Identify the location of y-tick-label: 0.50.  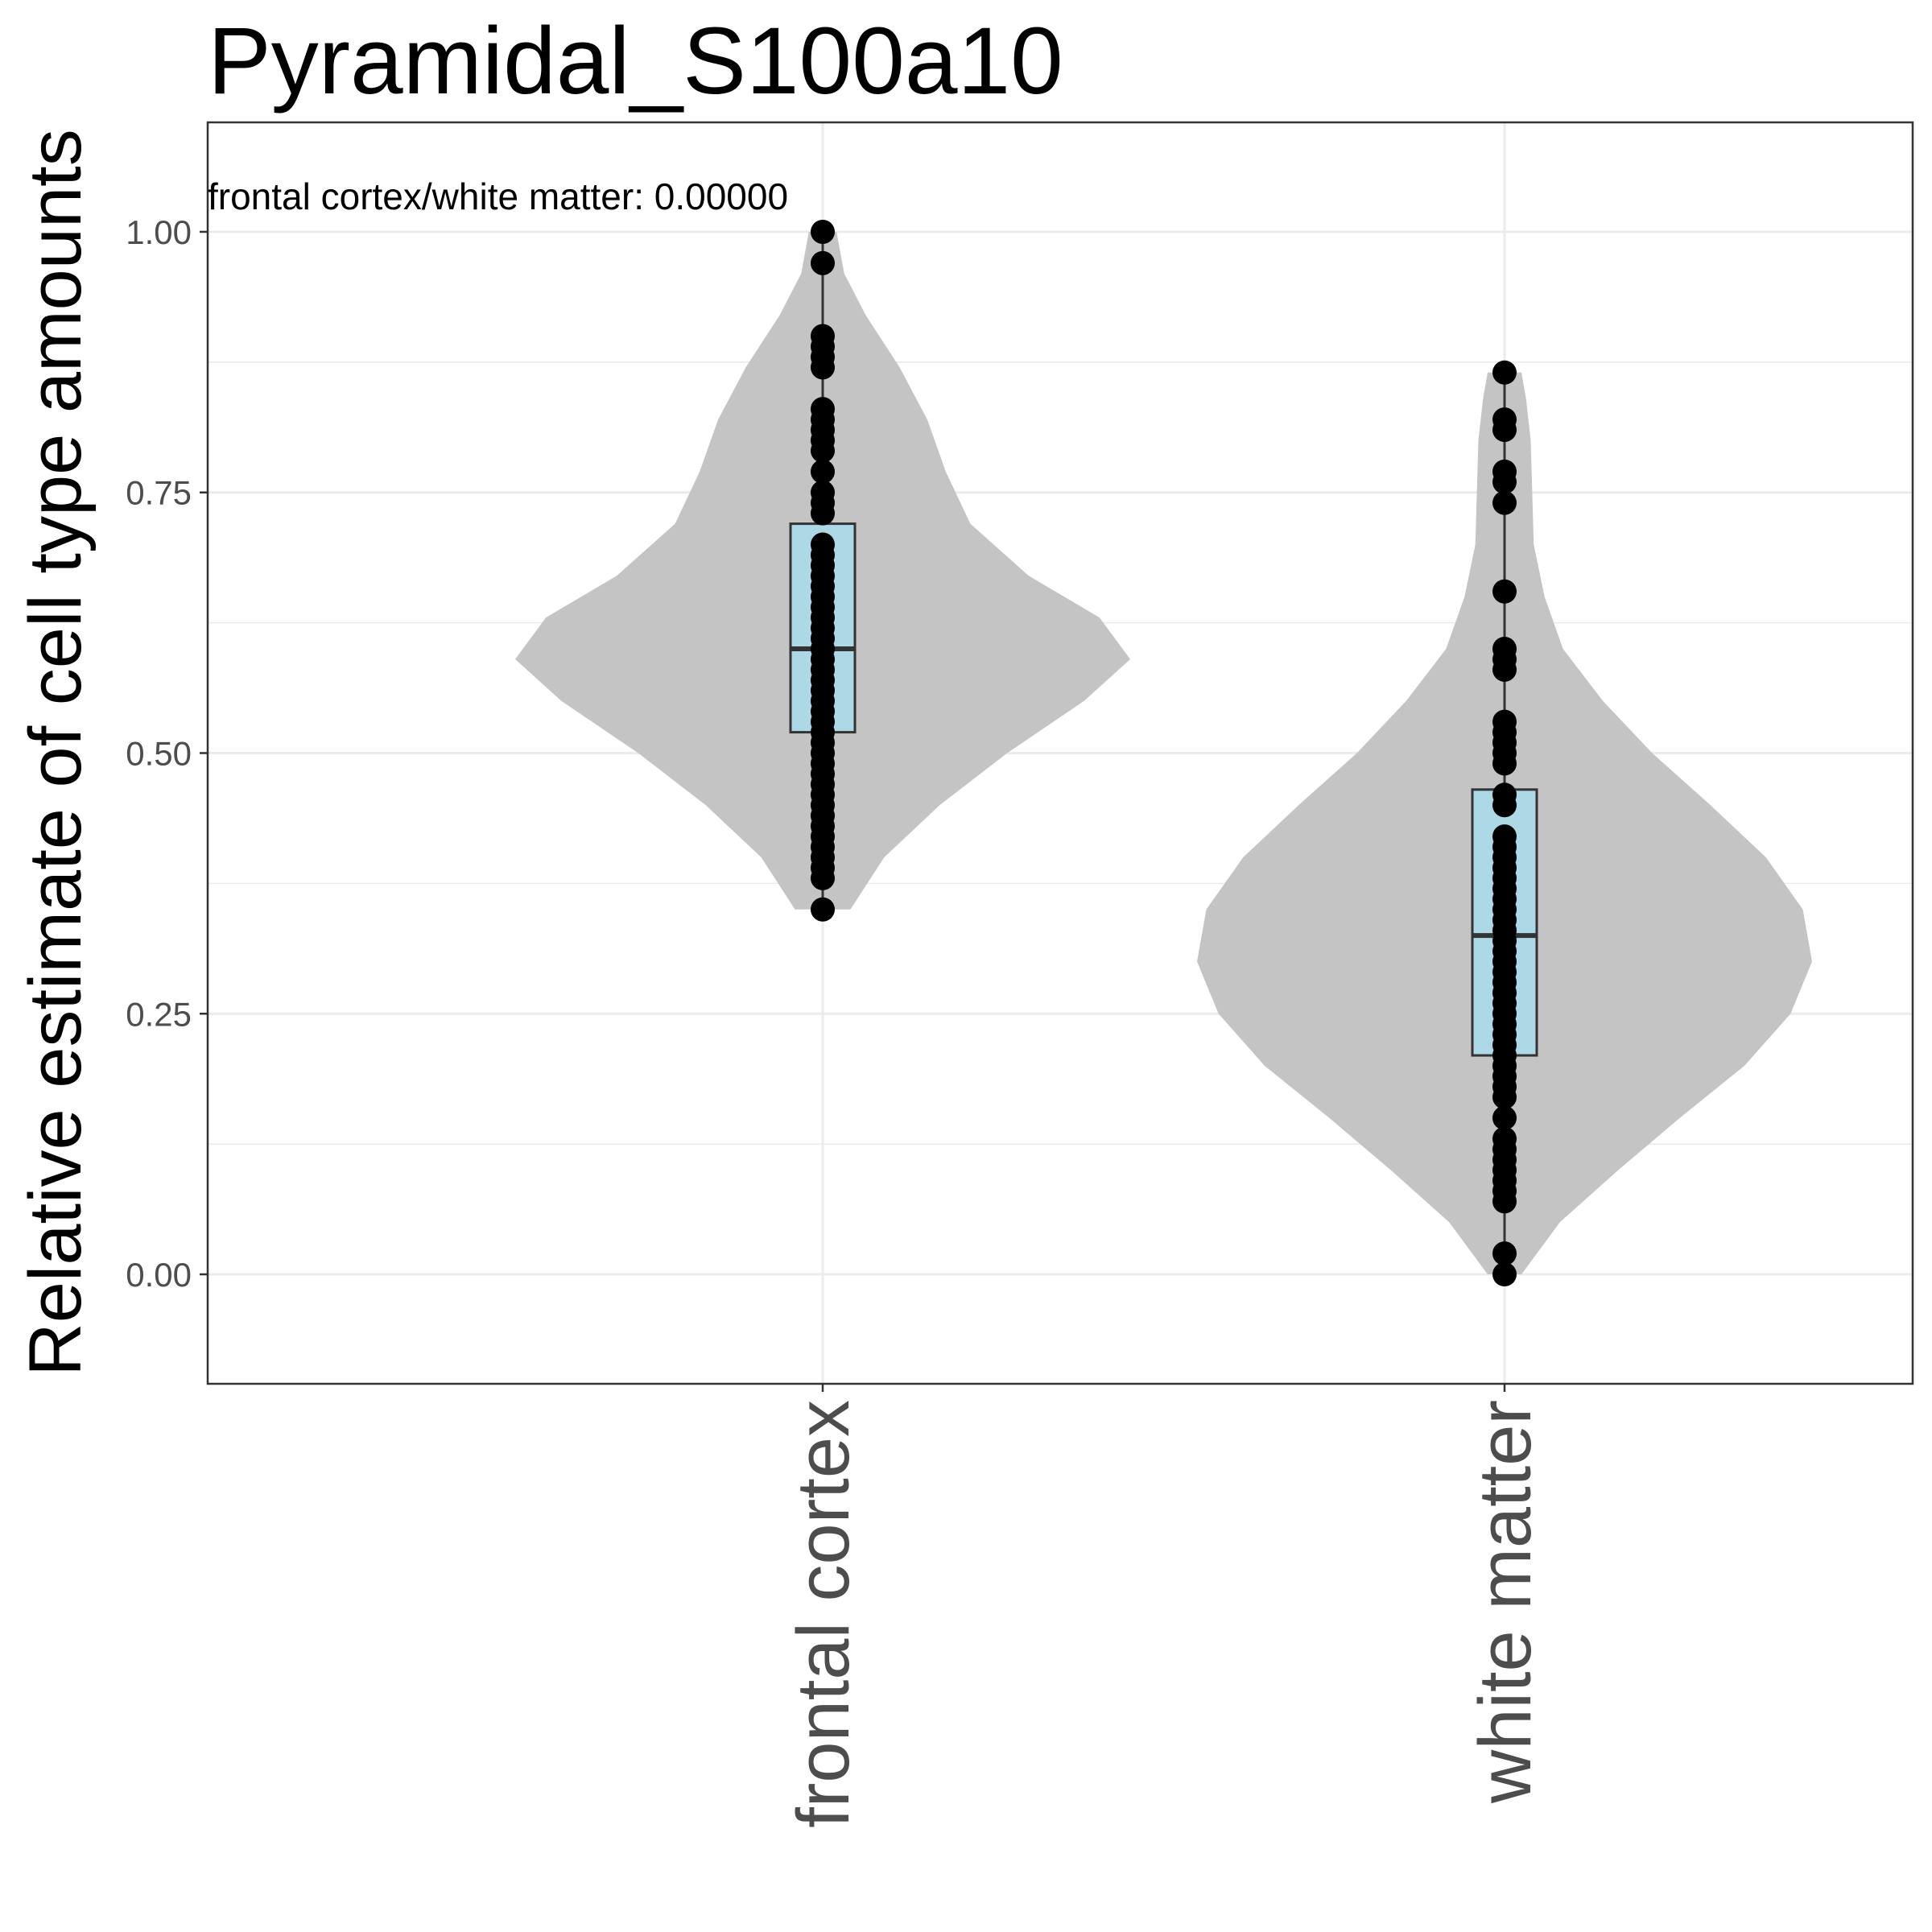
(159, 754).